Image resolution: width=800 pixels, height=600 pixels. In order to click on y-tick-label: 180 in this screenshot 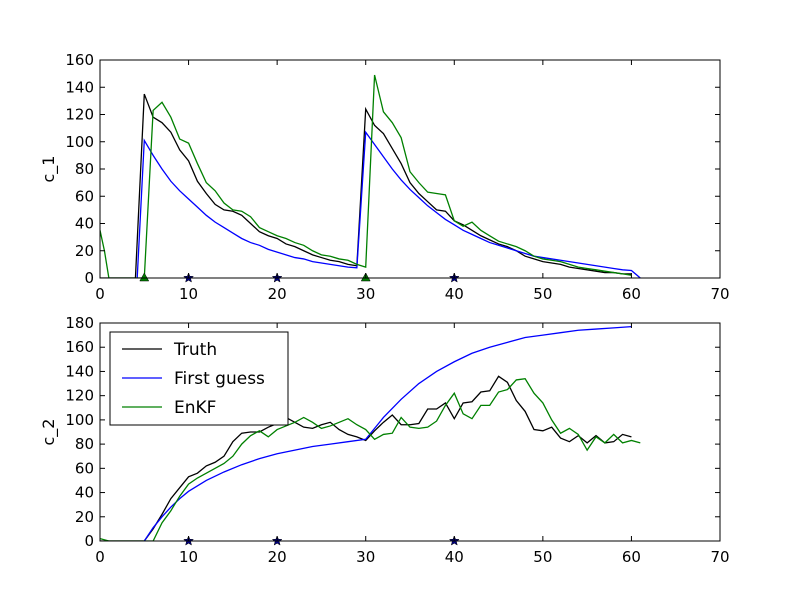, I will do `click(79, 323)`.